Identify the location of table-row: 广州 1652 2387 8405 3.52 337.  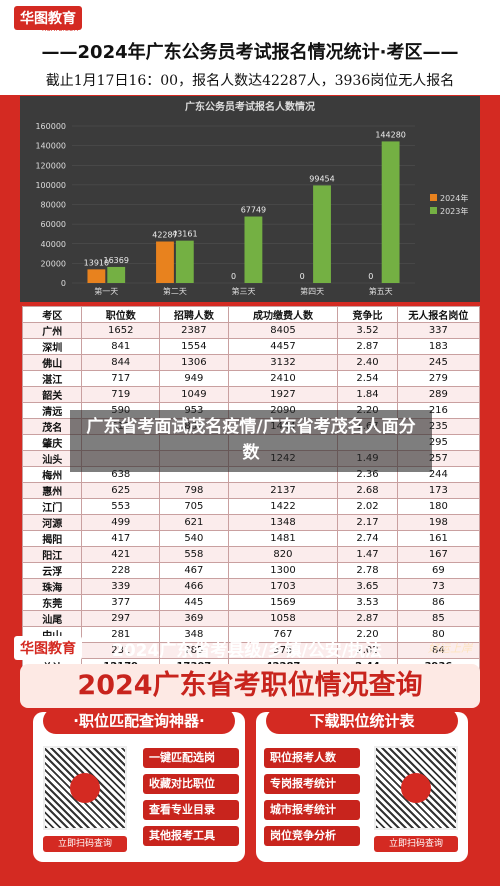
(251, 330).